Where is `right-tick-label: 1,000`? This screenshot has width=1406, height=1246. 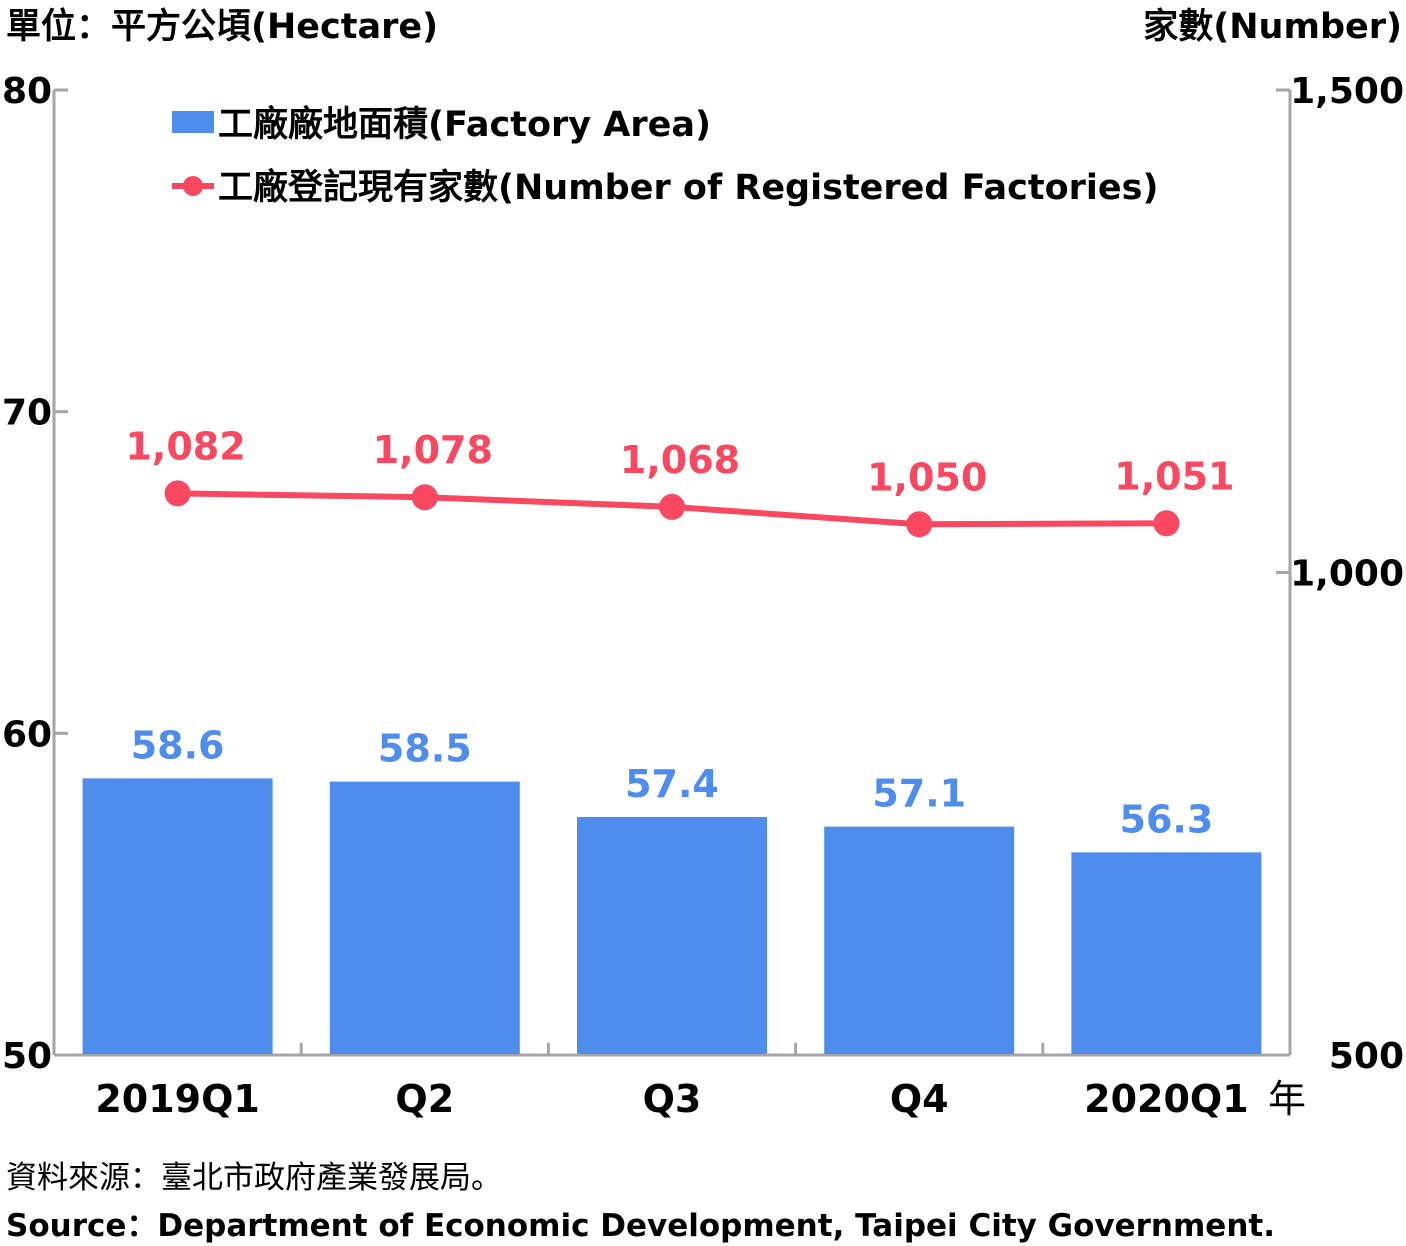
right-tick-label: 1,000 is located at coordinates (1347, 574).